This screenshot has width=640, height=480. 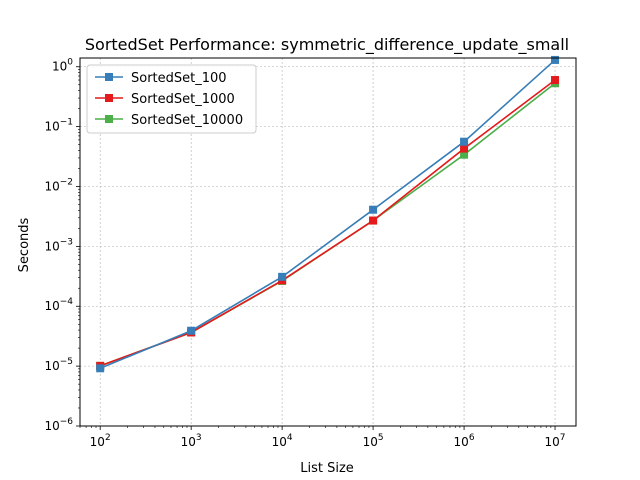 What do you see at coordinates (58, 425) in the screenshot?
I see `y-tick-label: 10⁻⁶` at bounding box center [58, 425].